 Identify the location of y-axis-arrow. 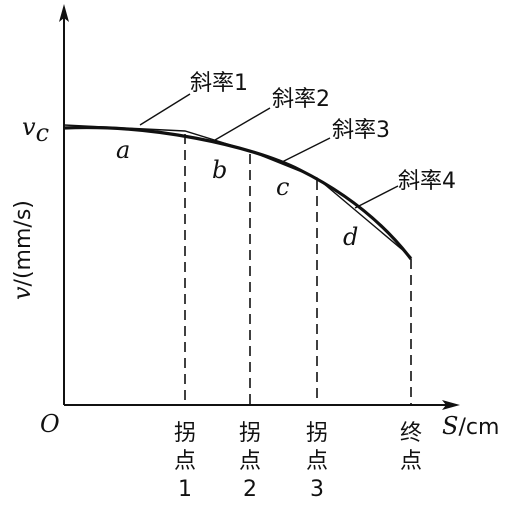
(64, 13).